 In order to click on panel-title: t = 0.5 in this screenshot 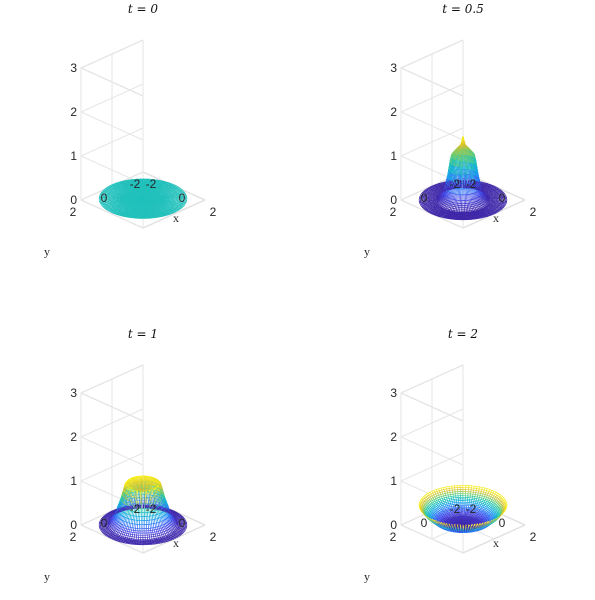, I will do `click(463, 9)`.